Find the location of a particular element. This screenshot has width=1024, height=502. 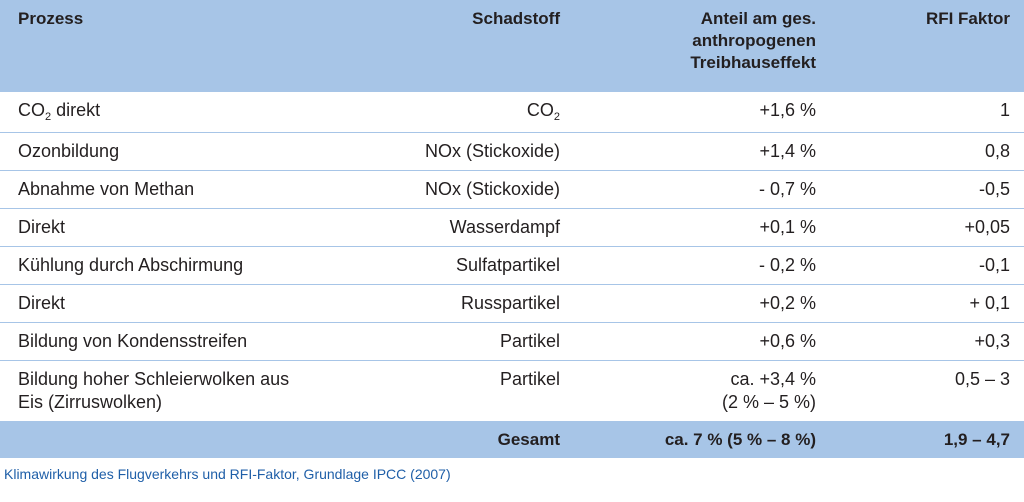

cell-rfi: -0,1 is located at coordinates (927, 265).